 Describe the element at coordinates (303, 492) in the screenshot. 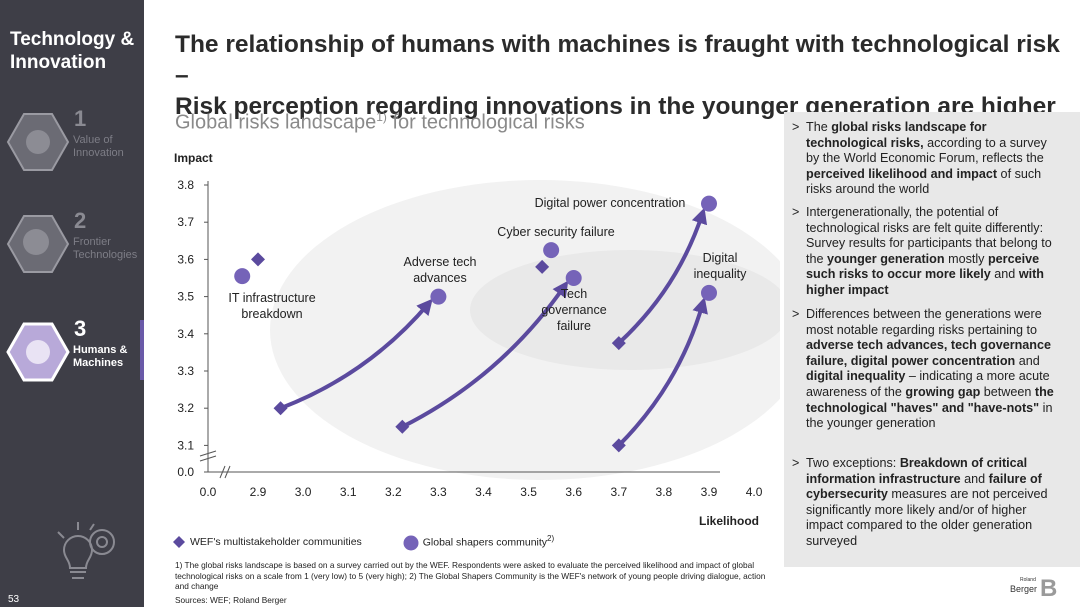

I see `x-tick-label: 3.0` at that location.